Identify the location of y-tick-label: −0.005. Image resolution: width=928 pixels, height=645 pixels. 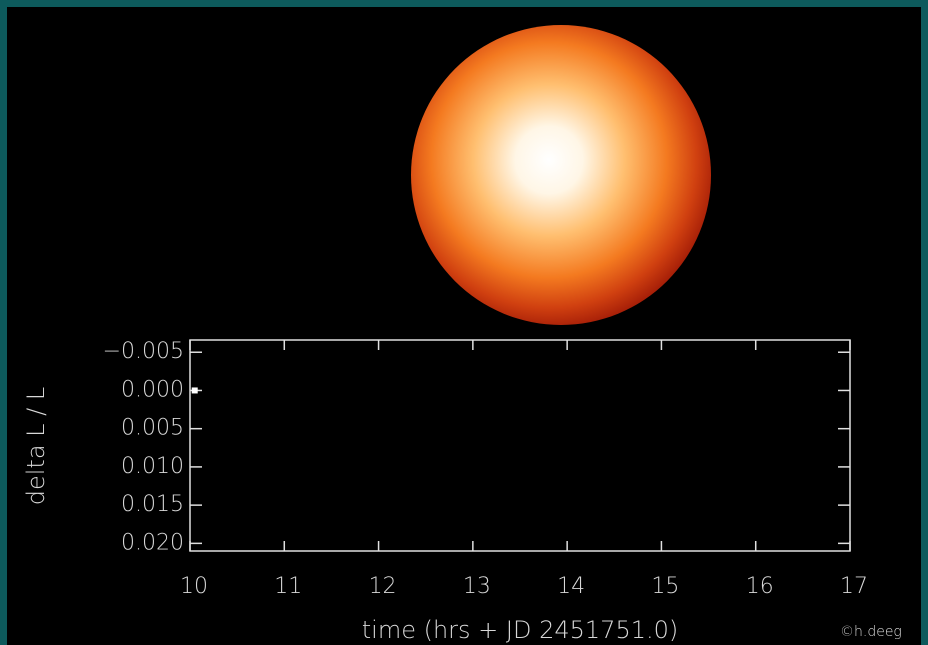
(143, 351).